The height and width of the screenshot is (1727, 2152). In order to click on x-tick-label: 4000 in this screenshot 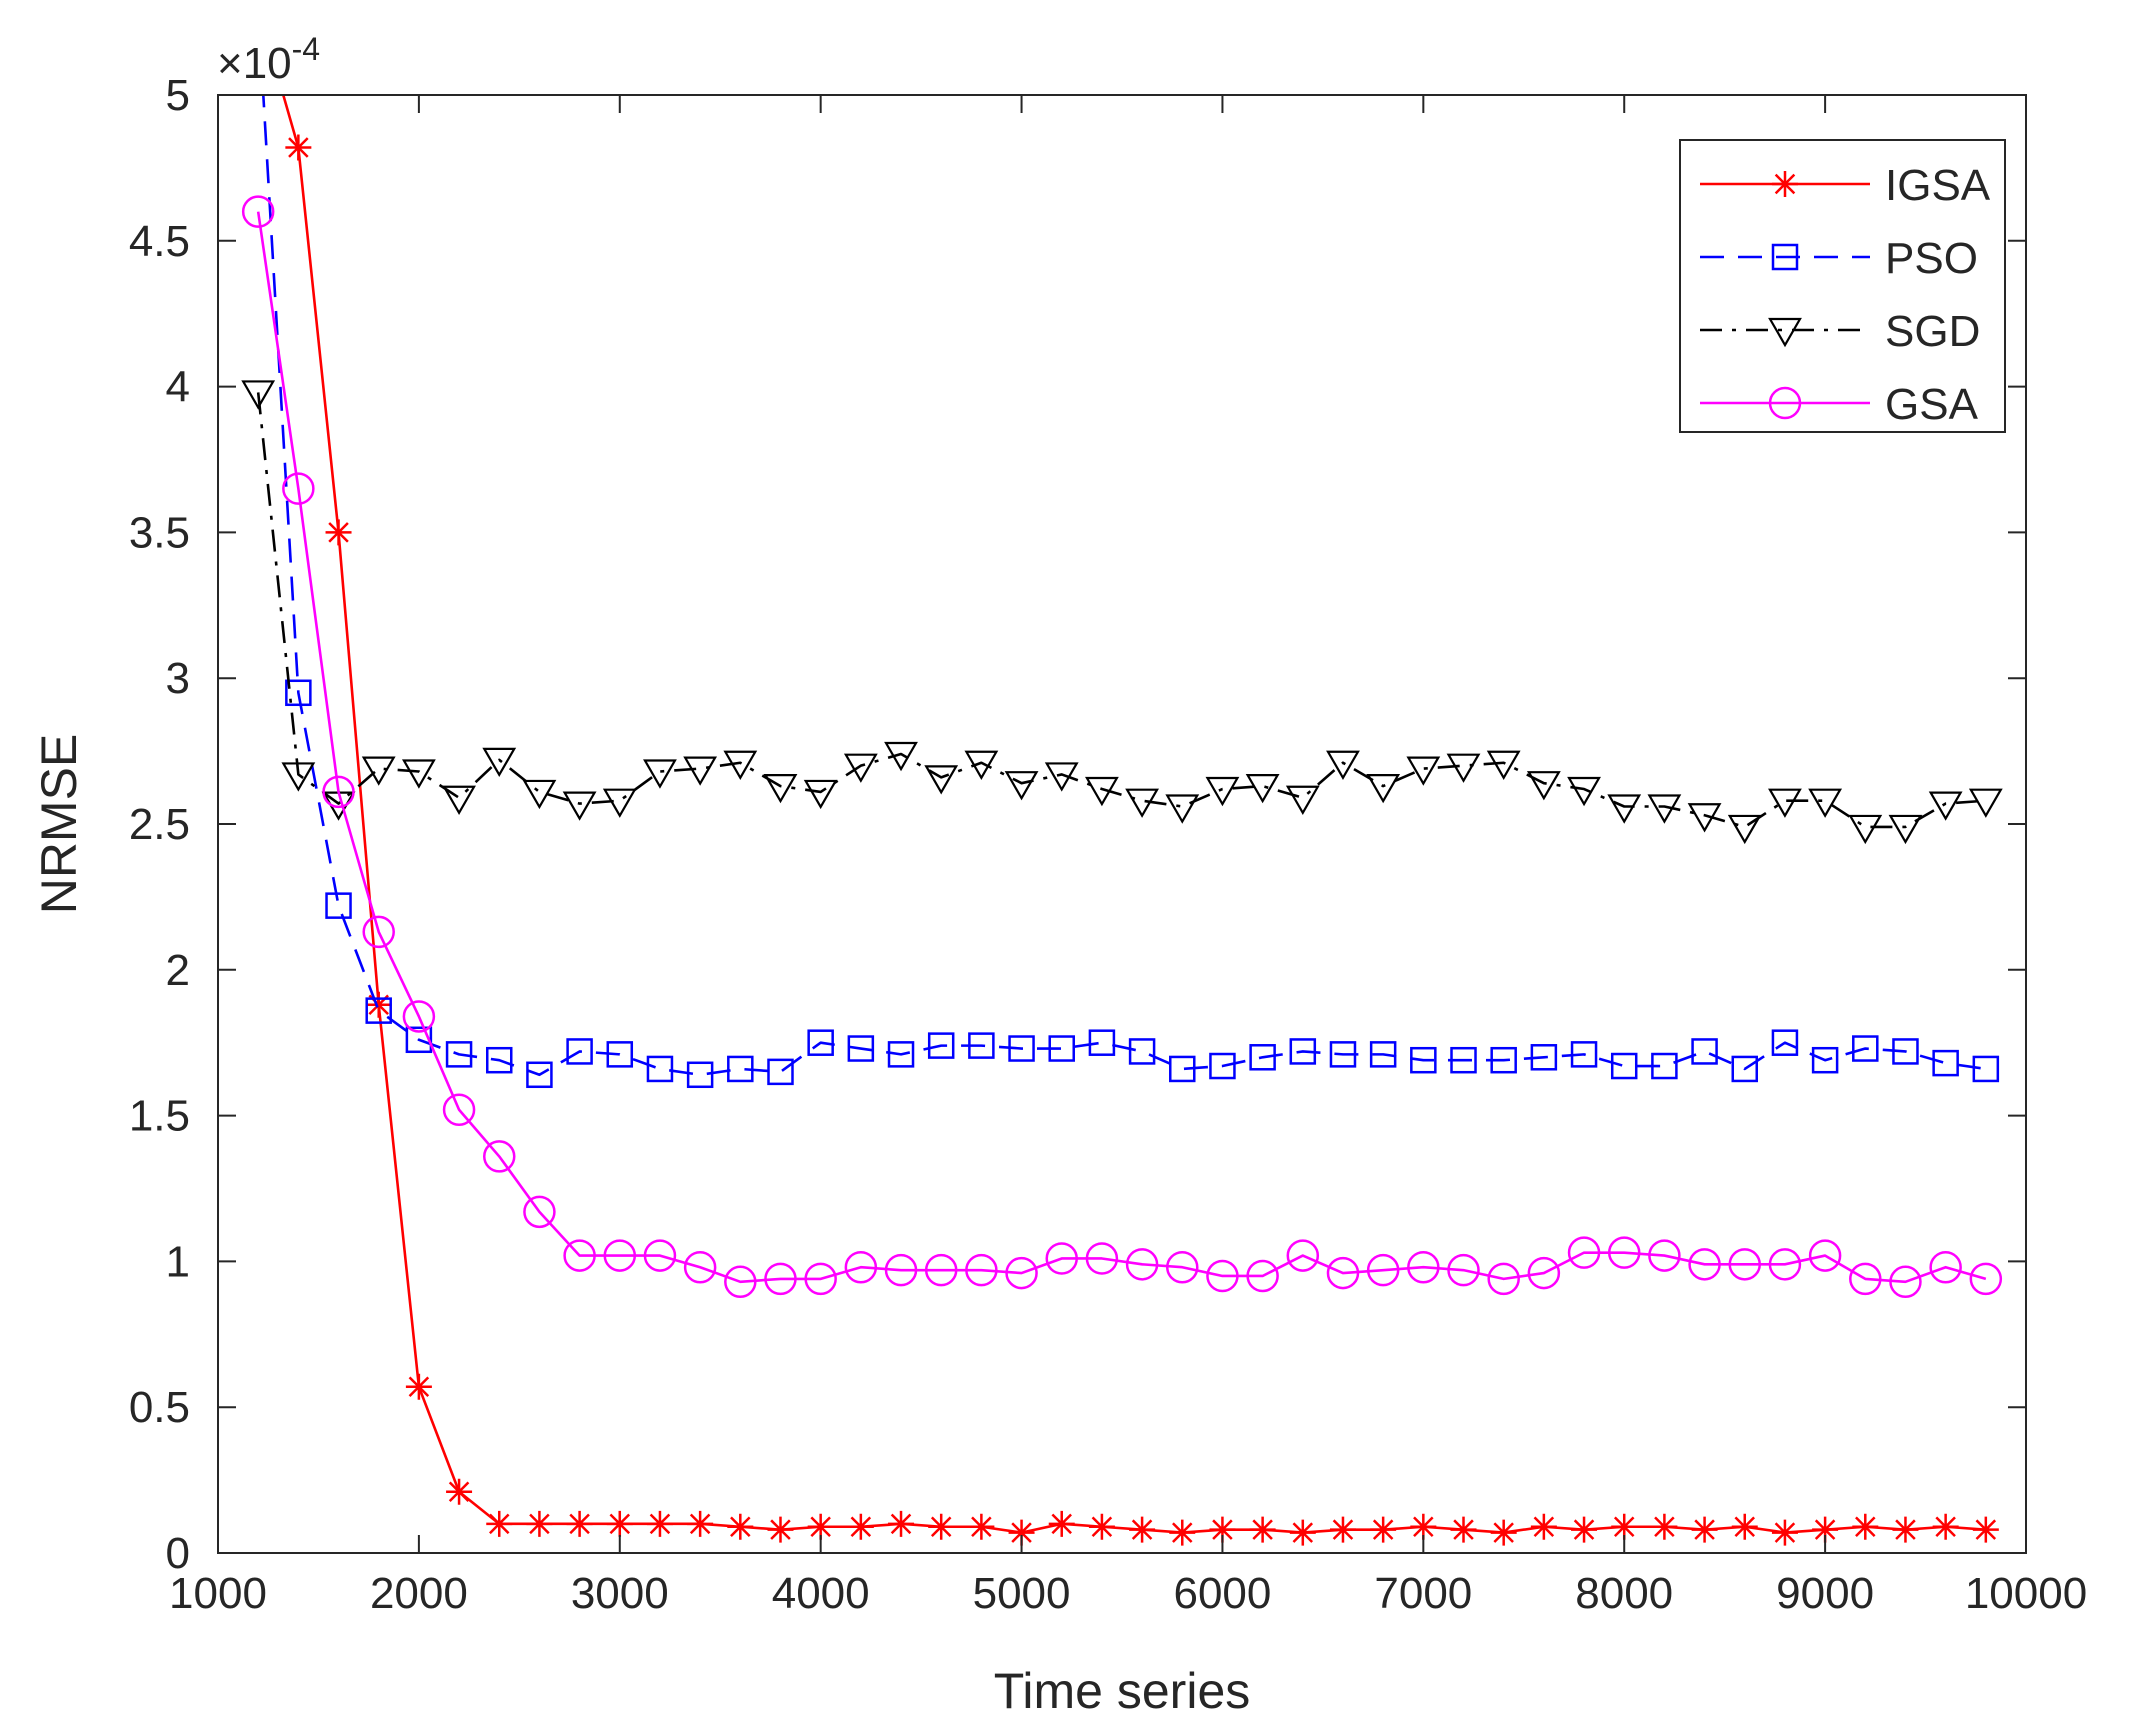, I will do `click(821, 1593)`.